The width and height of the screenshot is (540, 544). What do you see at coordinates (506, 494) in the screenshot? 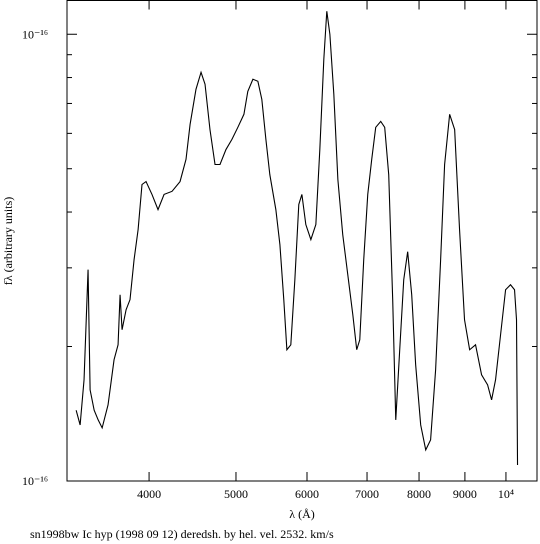
I see `x-tick-label: 10⁴` at bounding box center [506, 494].